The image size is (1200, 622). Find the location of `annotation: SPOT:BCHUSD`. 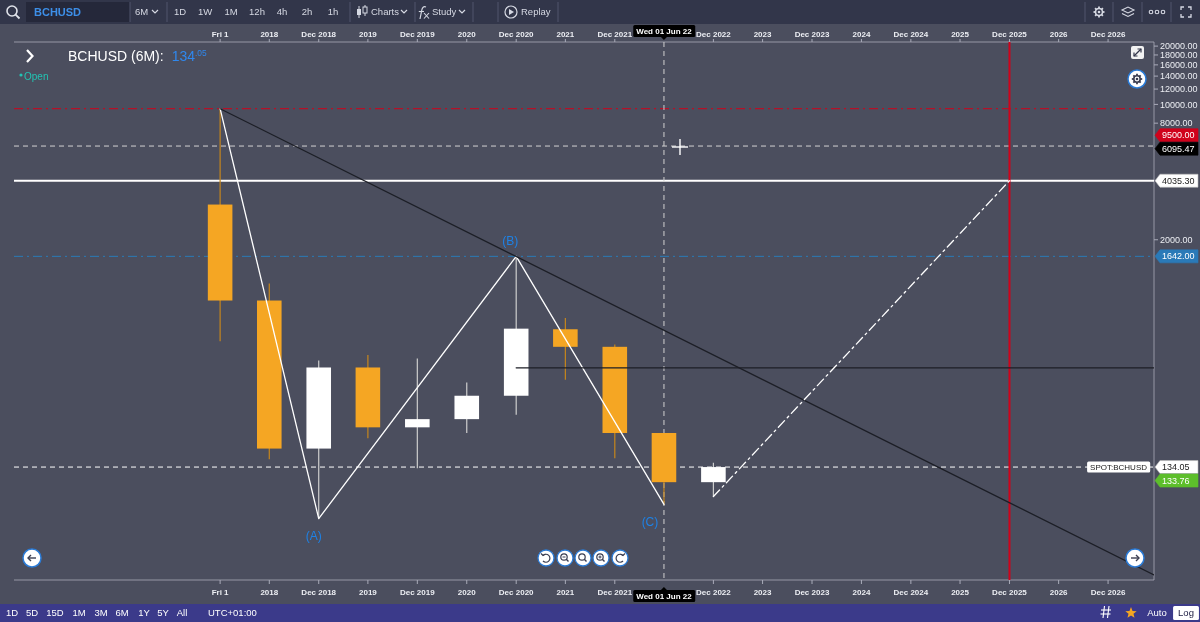

annotation: SPOT:BCHUSD is located at coordinates (1119, 467).